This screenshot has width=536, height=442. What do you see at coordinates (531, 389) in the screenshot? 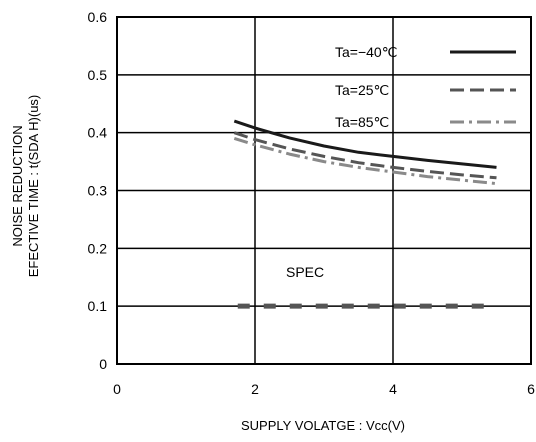
I see `x-tick-label: 6` at bounding box center [531, 389].